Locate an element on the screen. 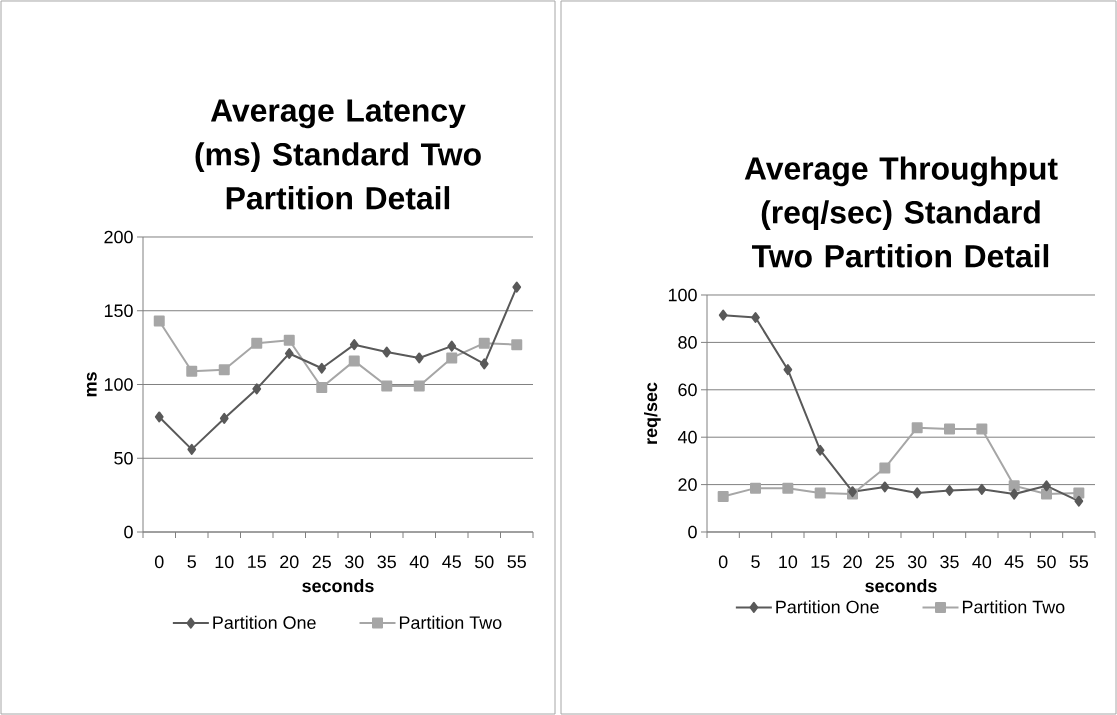  y-tick-label: 20 is located at coordinates (687, 484).